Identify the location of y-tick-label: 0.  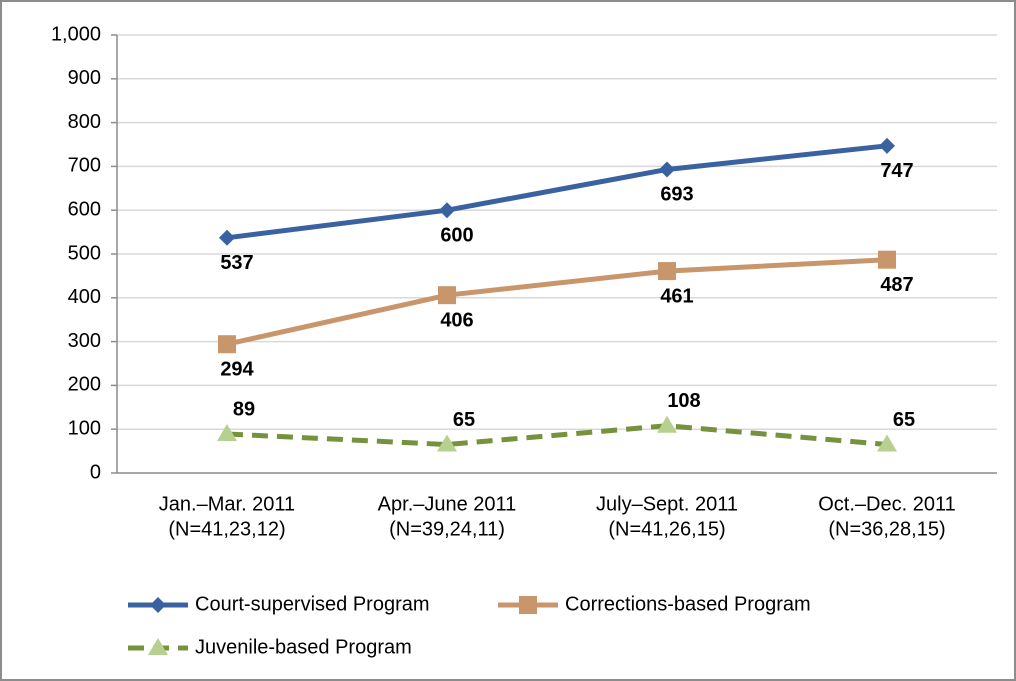
(95, 472).